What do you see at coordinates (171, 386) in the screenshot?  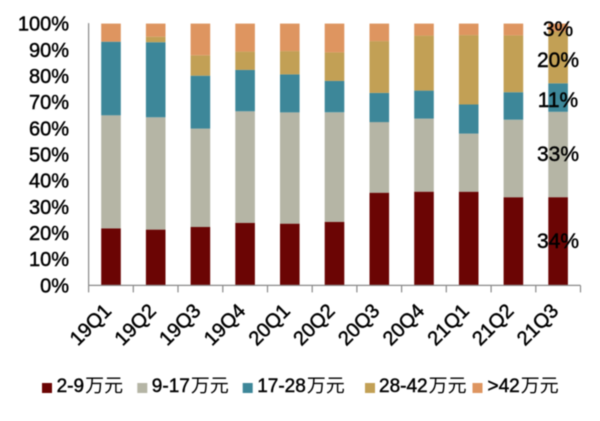 I see `svg-text: 9-17` at bounding box center [171, 386].